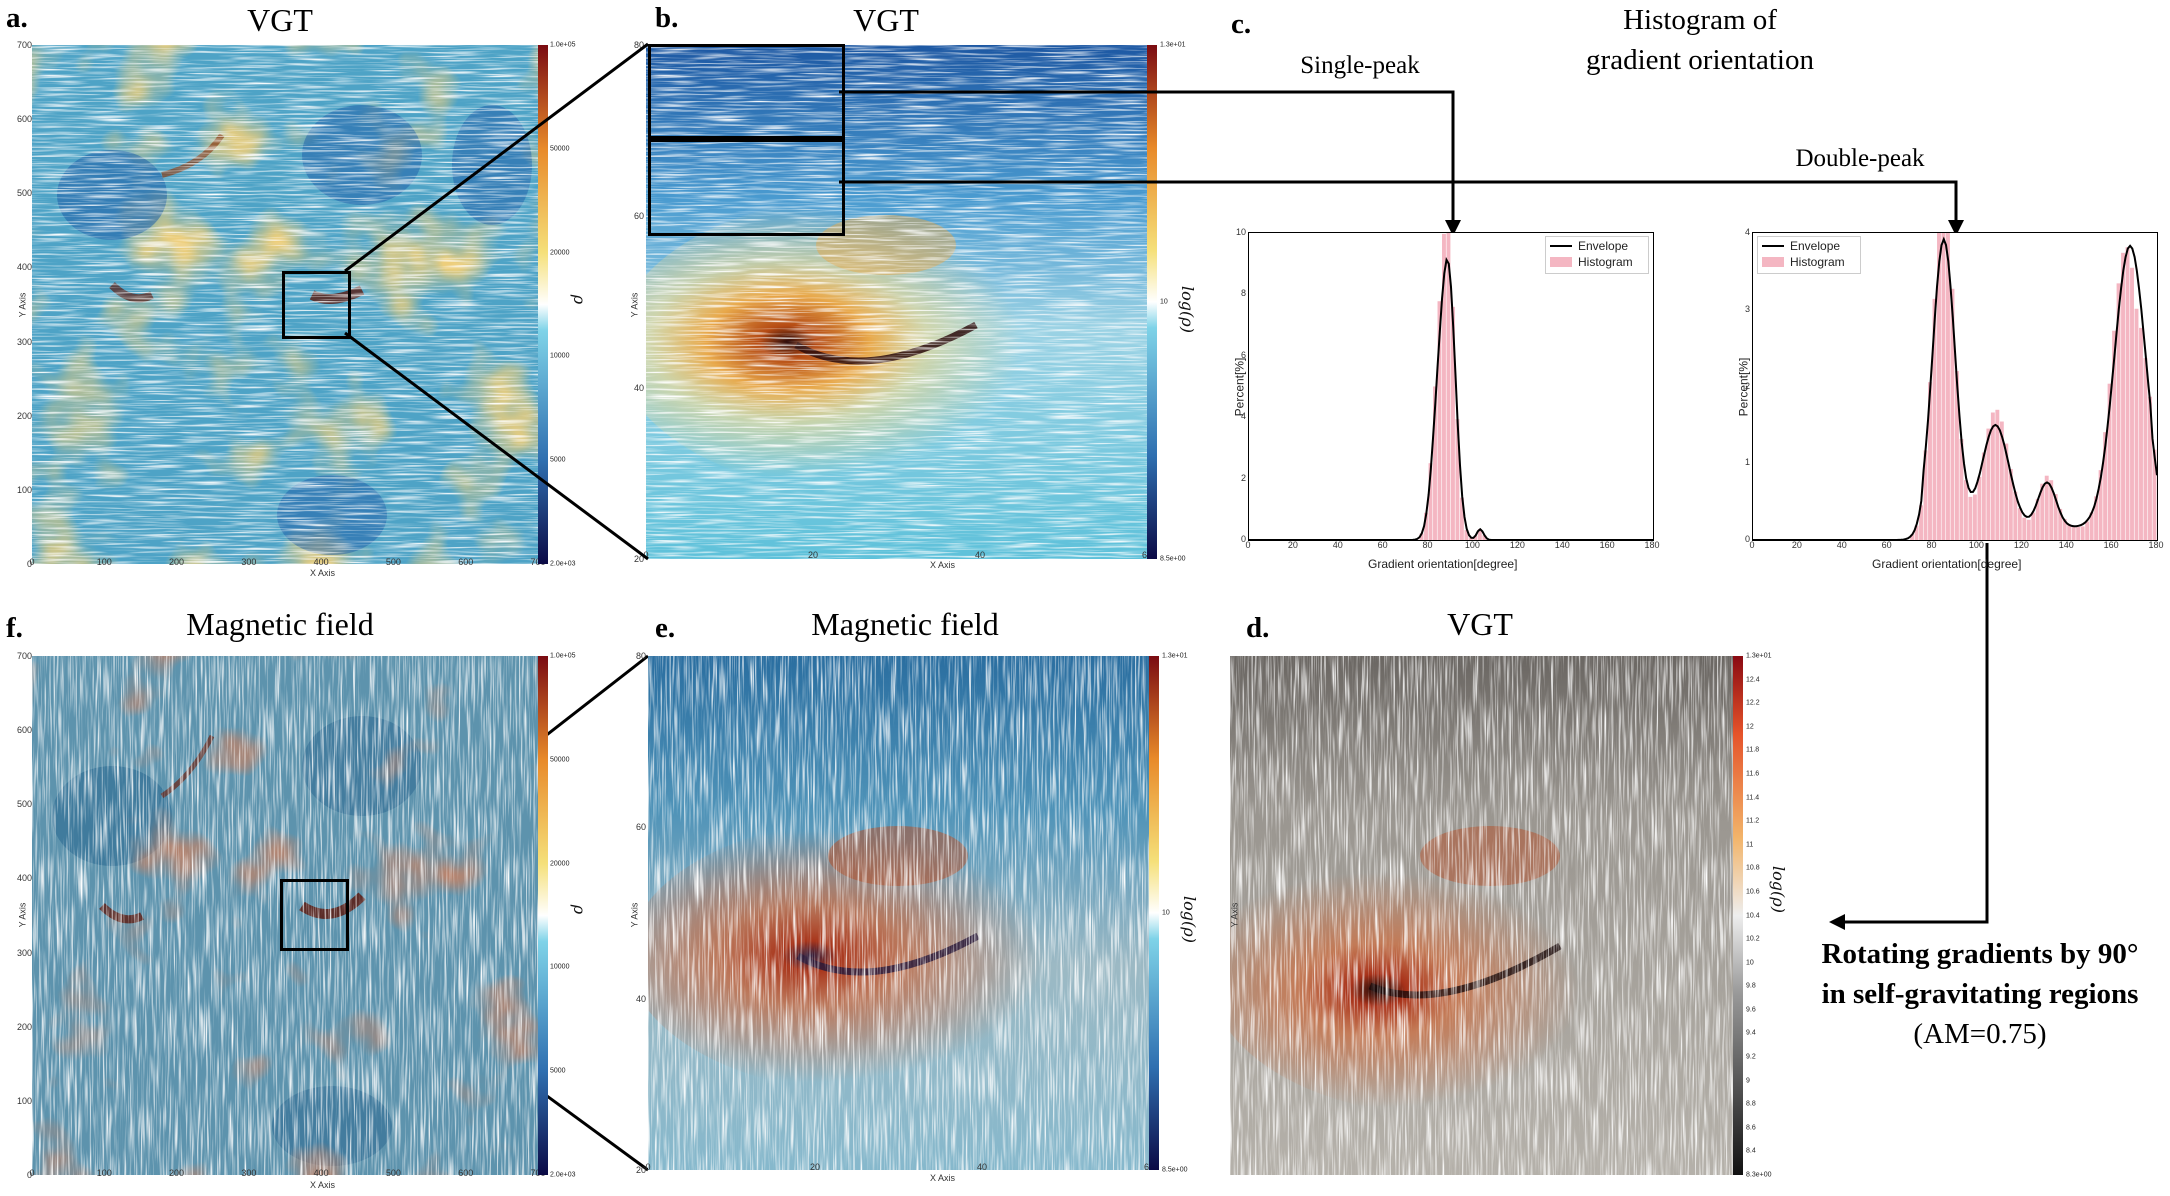  Describe the element at coordinates (1561, 246) in the screenshot. I see `envelope-swatch` at that location.